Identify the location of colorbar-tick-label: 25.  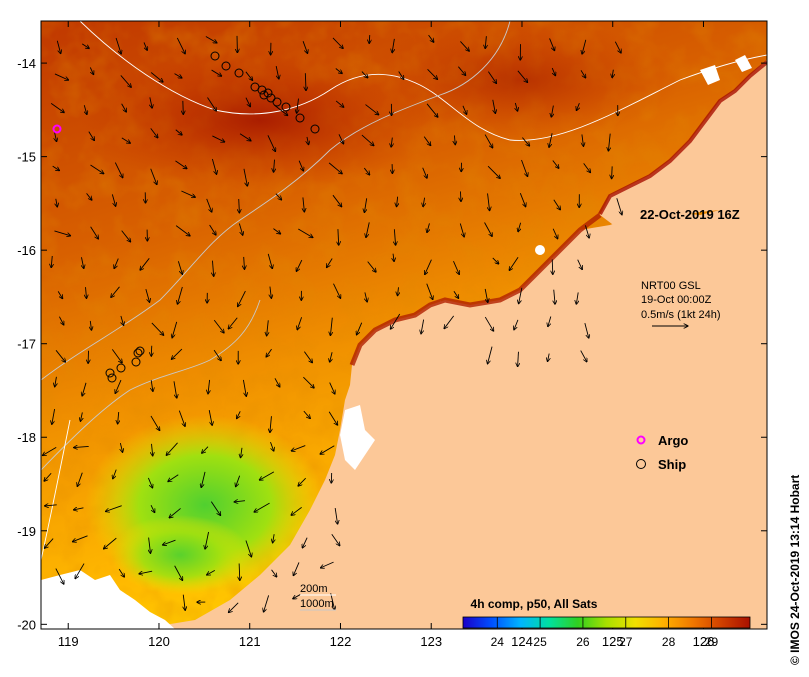
(540, 642).